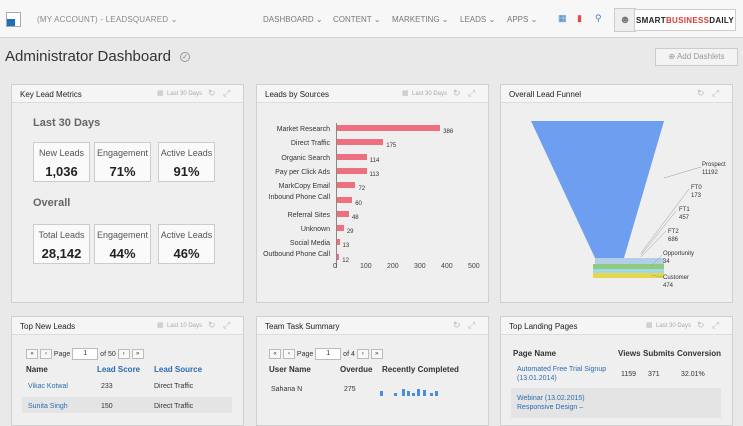 The image size is (743, 426). Describe the element at coordinates (290, 369) in the screenshot. I see `col-header: User Name` at that location.